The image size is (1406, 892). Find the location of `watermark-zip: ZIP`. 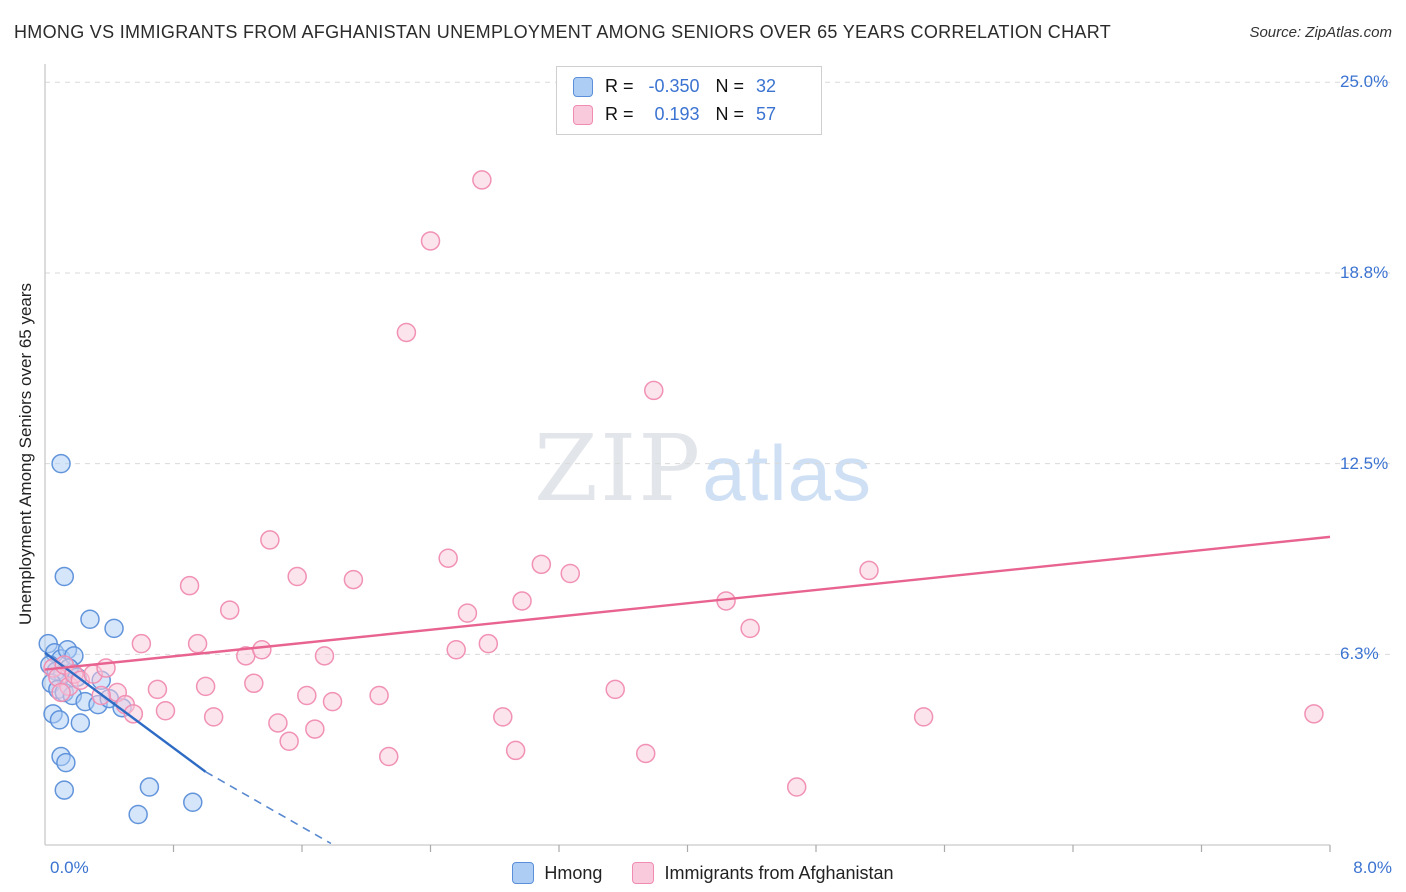

watermark-zip: ZIP is located at coordinates (618, 468).